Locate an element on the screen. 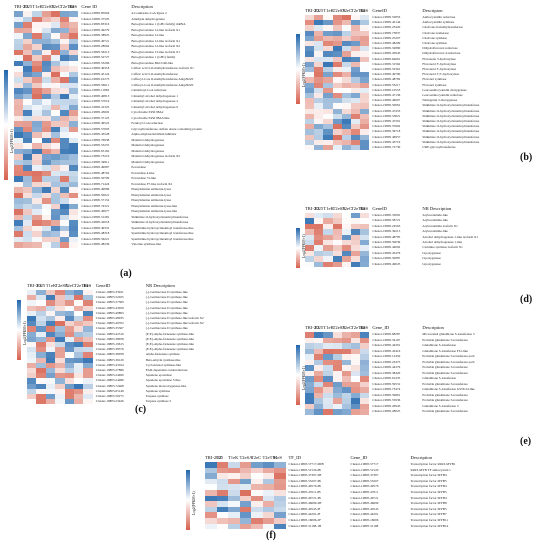 The height and width of the screenshot is (550, 538). row-gene-id: Cluster-19805.44291 is located at coordinates (364, 514).